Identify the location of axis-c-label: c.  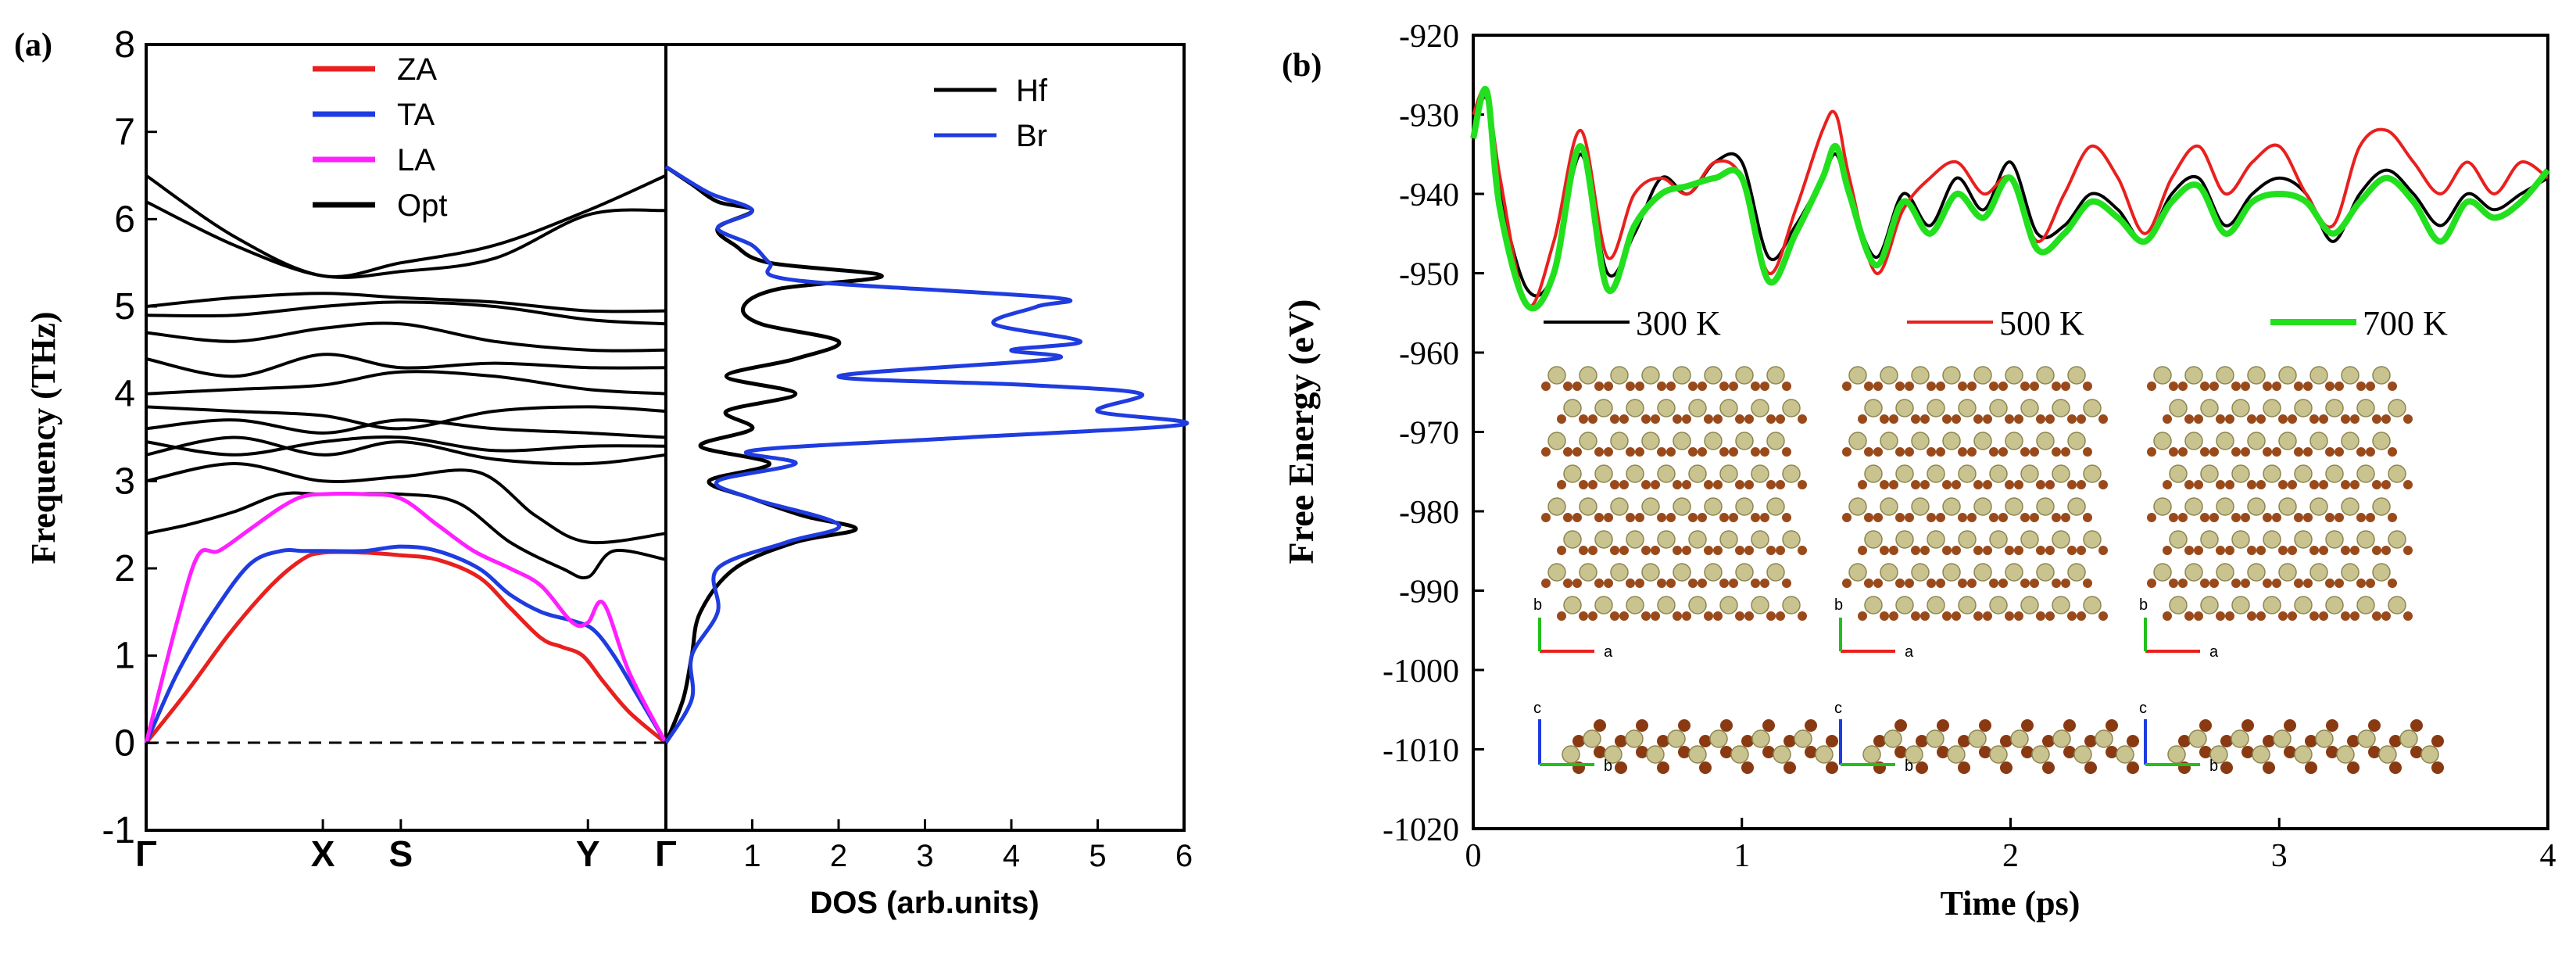
(2143, 709).